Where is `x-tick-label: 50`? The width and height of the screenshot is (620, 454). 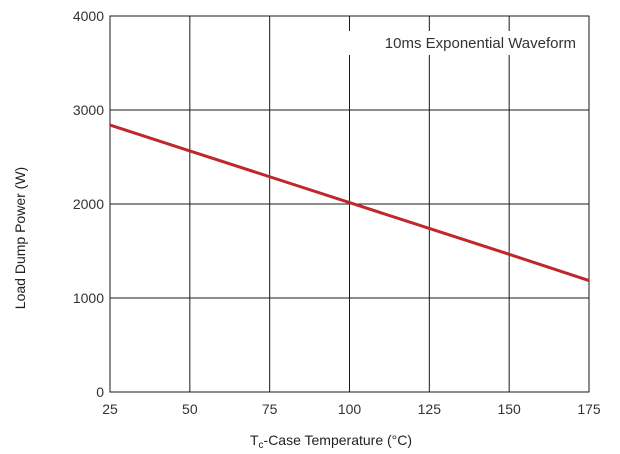 x-tick-label: 50 is located at coordinates (190, 409).